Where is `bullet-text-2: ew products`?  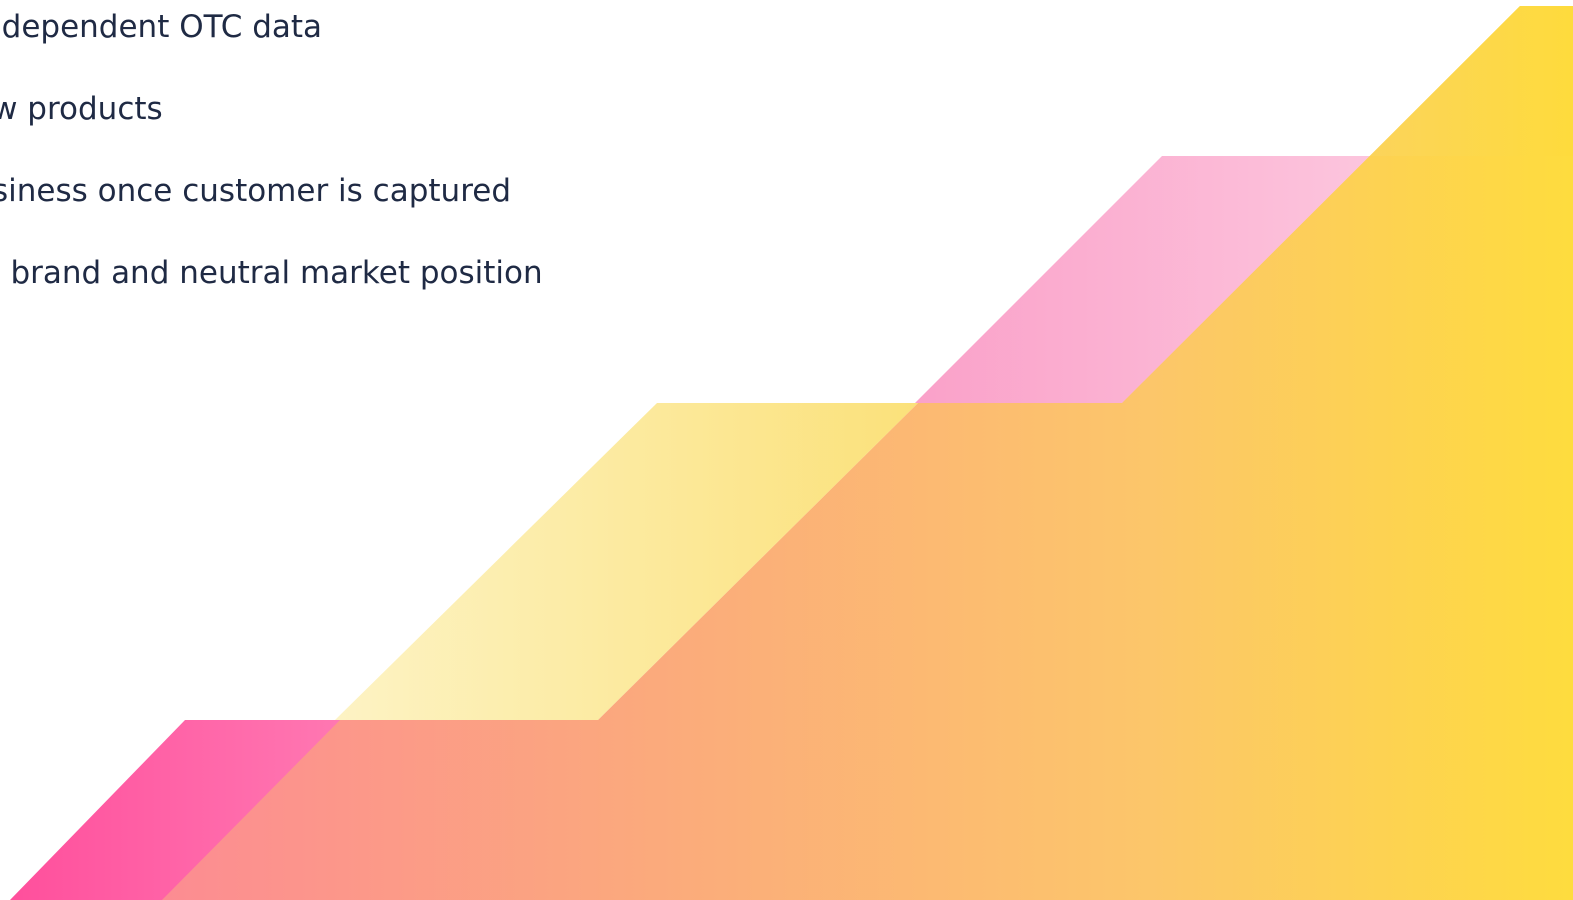
bullet-text-2: ew products is located at coordinates (81, 109).